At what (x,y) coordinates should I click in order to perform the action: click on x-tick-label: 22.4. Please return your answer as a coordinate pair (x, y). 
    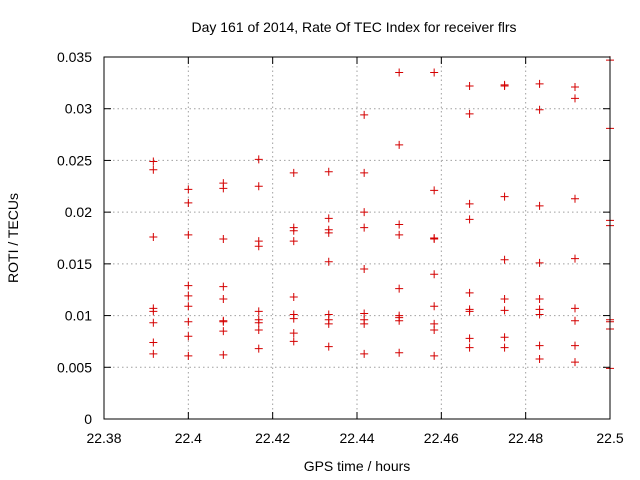
    Looking at the image, I should click on (188, 438).